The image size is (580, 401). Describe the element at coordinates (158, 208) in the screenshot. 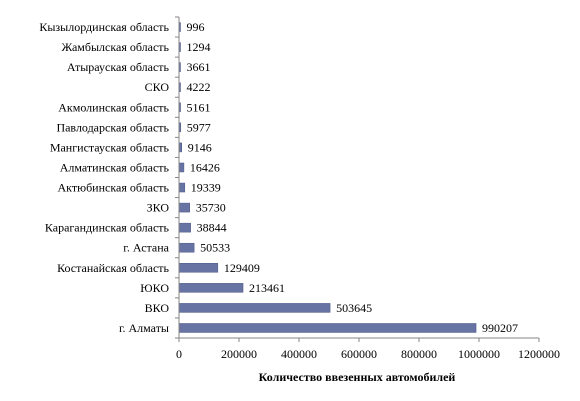

I see `category-label: ЗКО` at that location.